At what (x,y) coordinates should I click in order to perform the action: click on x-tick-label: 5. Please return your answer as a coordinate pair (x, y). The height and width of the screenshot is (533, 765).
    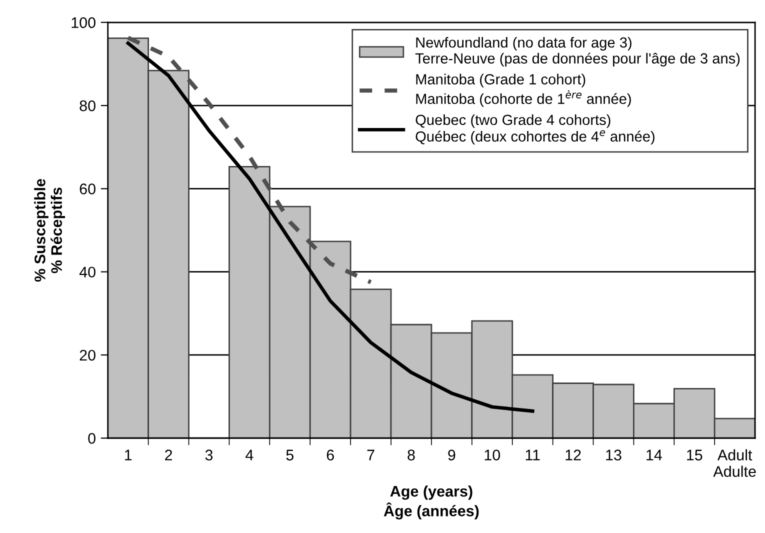
    Looking at the image, I should click on (290, 455).